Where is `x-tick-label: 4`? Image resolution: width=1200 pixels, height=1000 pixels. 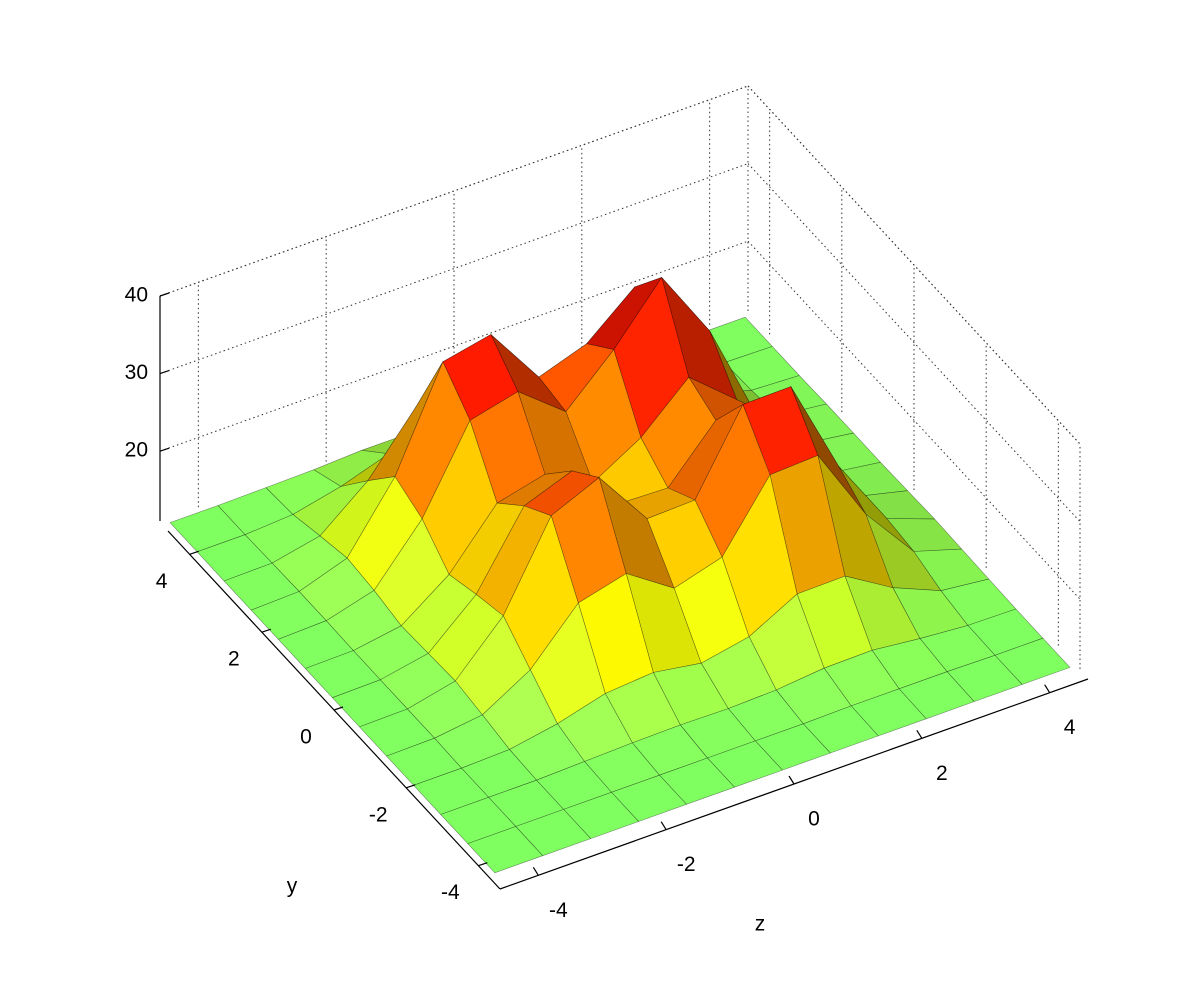 x-tick-label: 4 is located at coordinates (1070, 727).